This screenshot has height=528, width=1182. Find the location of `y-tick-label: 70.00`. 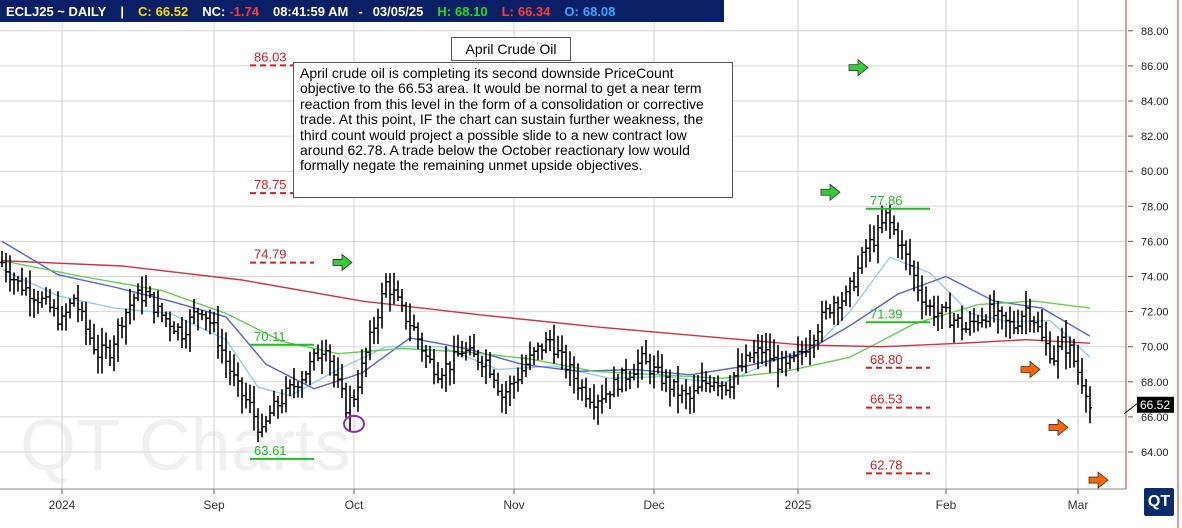

y-tick-label: 70.00 is located at coordinates (1155, 348).